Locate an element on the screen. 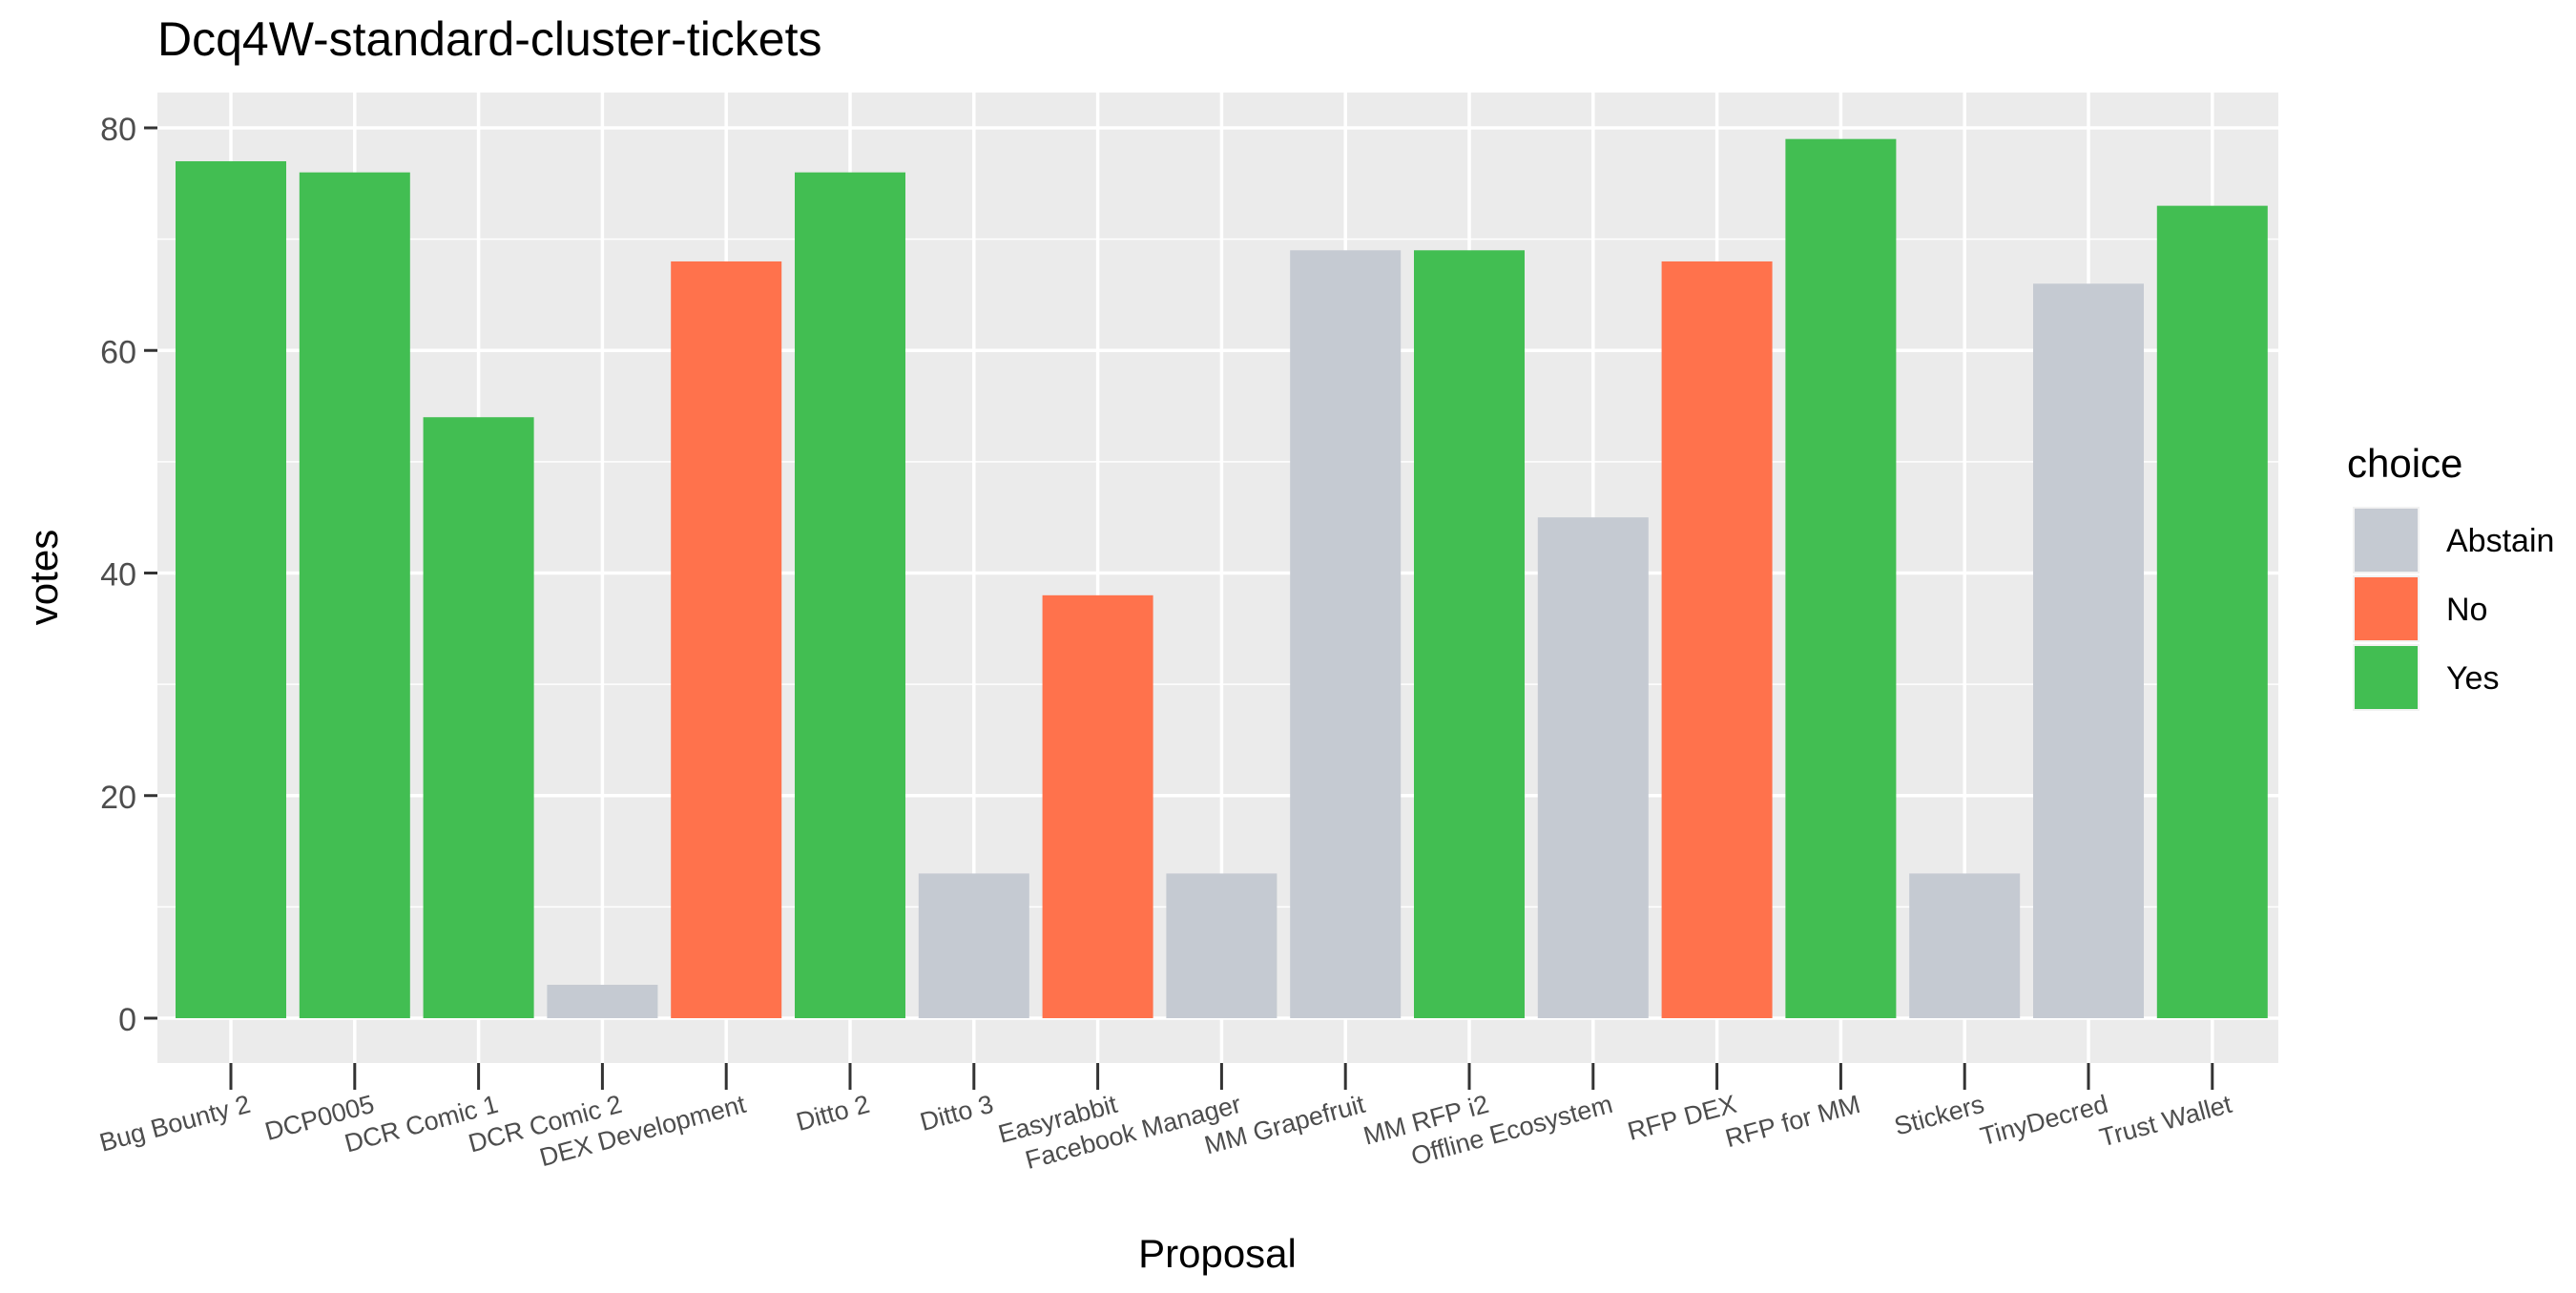 The image size is (2576, 1293). legend-label: Yes is located at coordinates (2472, 678).